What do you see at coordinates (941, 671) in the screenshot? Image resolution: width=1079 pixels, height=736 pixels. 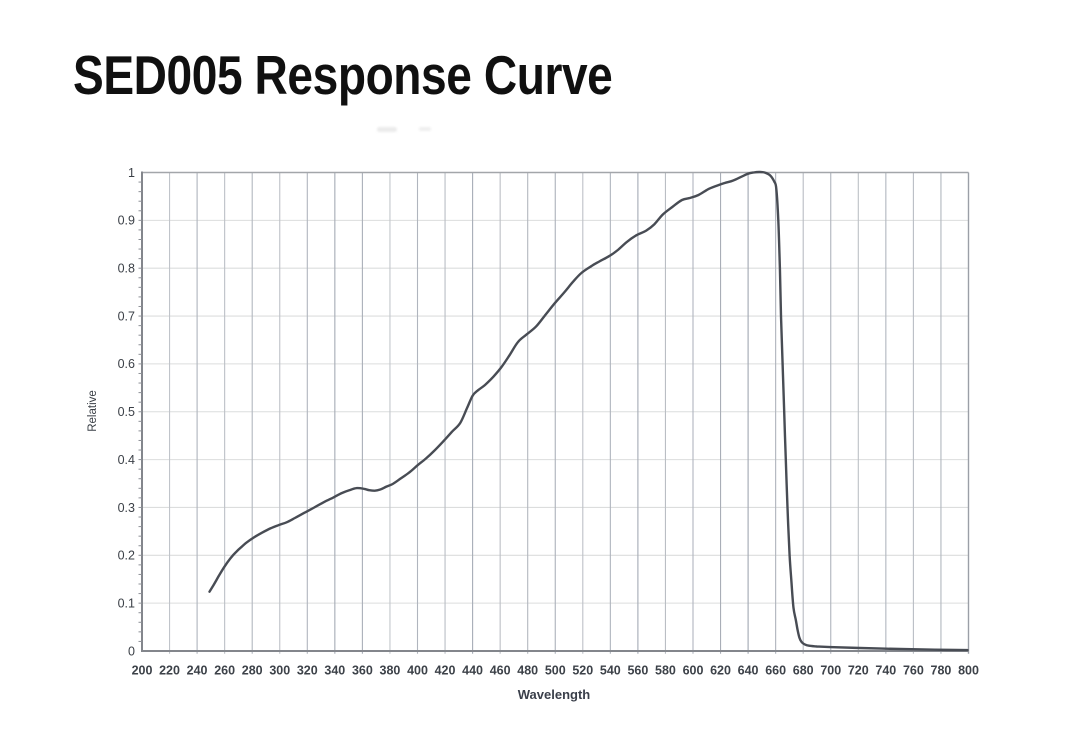 I see `svg-text: 780` at bounding box center [941, 671].